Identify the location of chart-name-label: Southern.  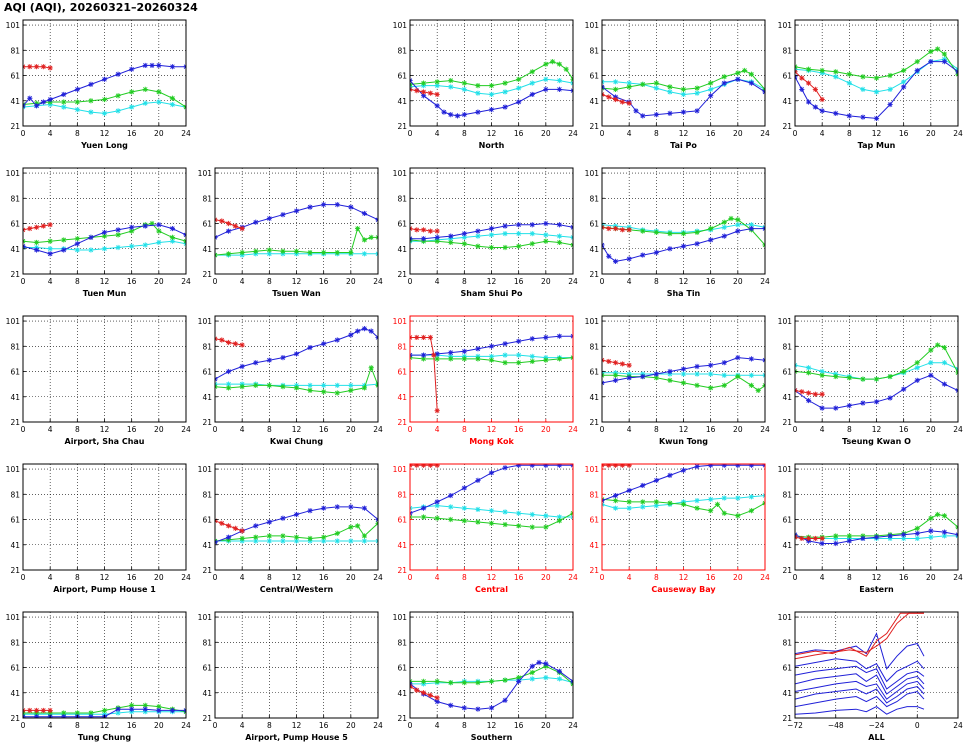
(492, 737).